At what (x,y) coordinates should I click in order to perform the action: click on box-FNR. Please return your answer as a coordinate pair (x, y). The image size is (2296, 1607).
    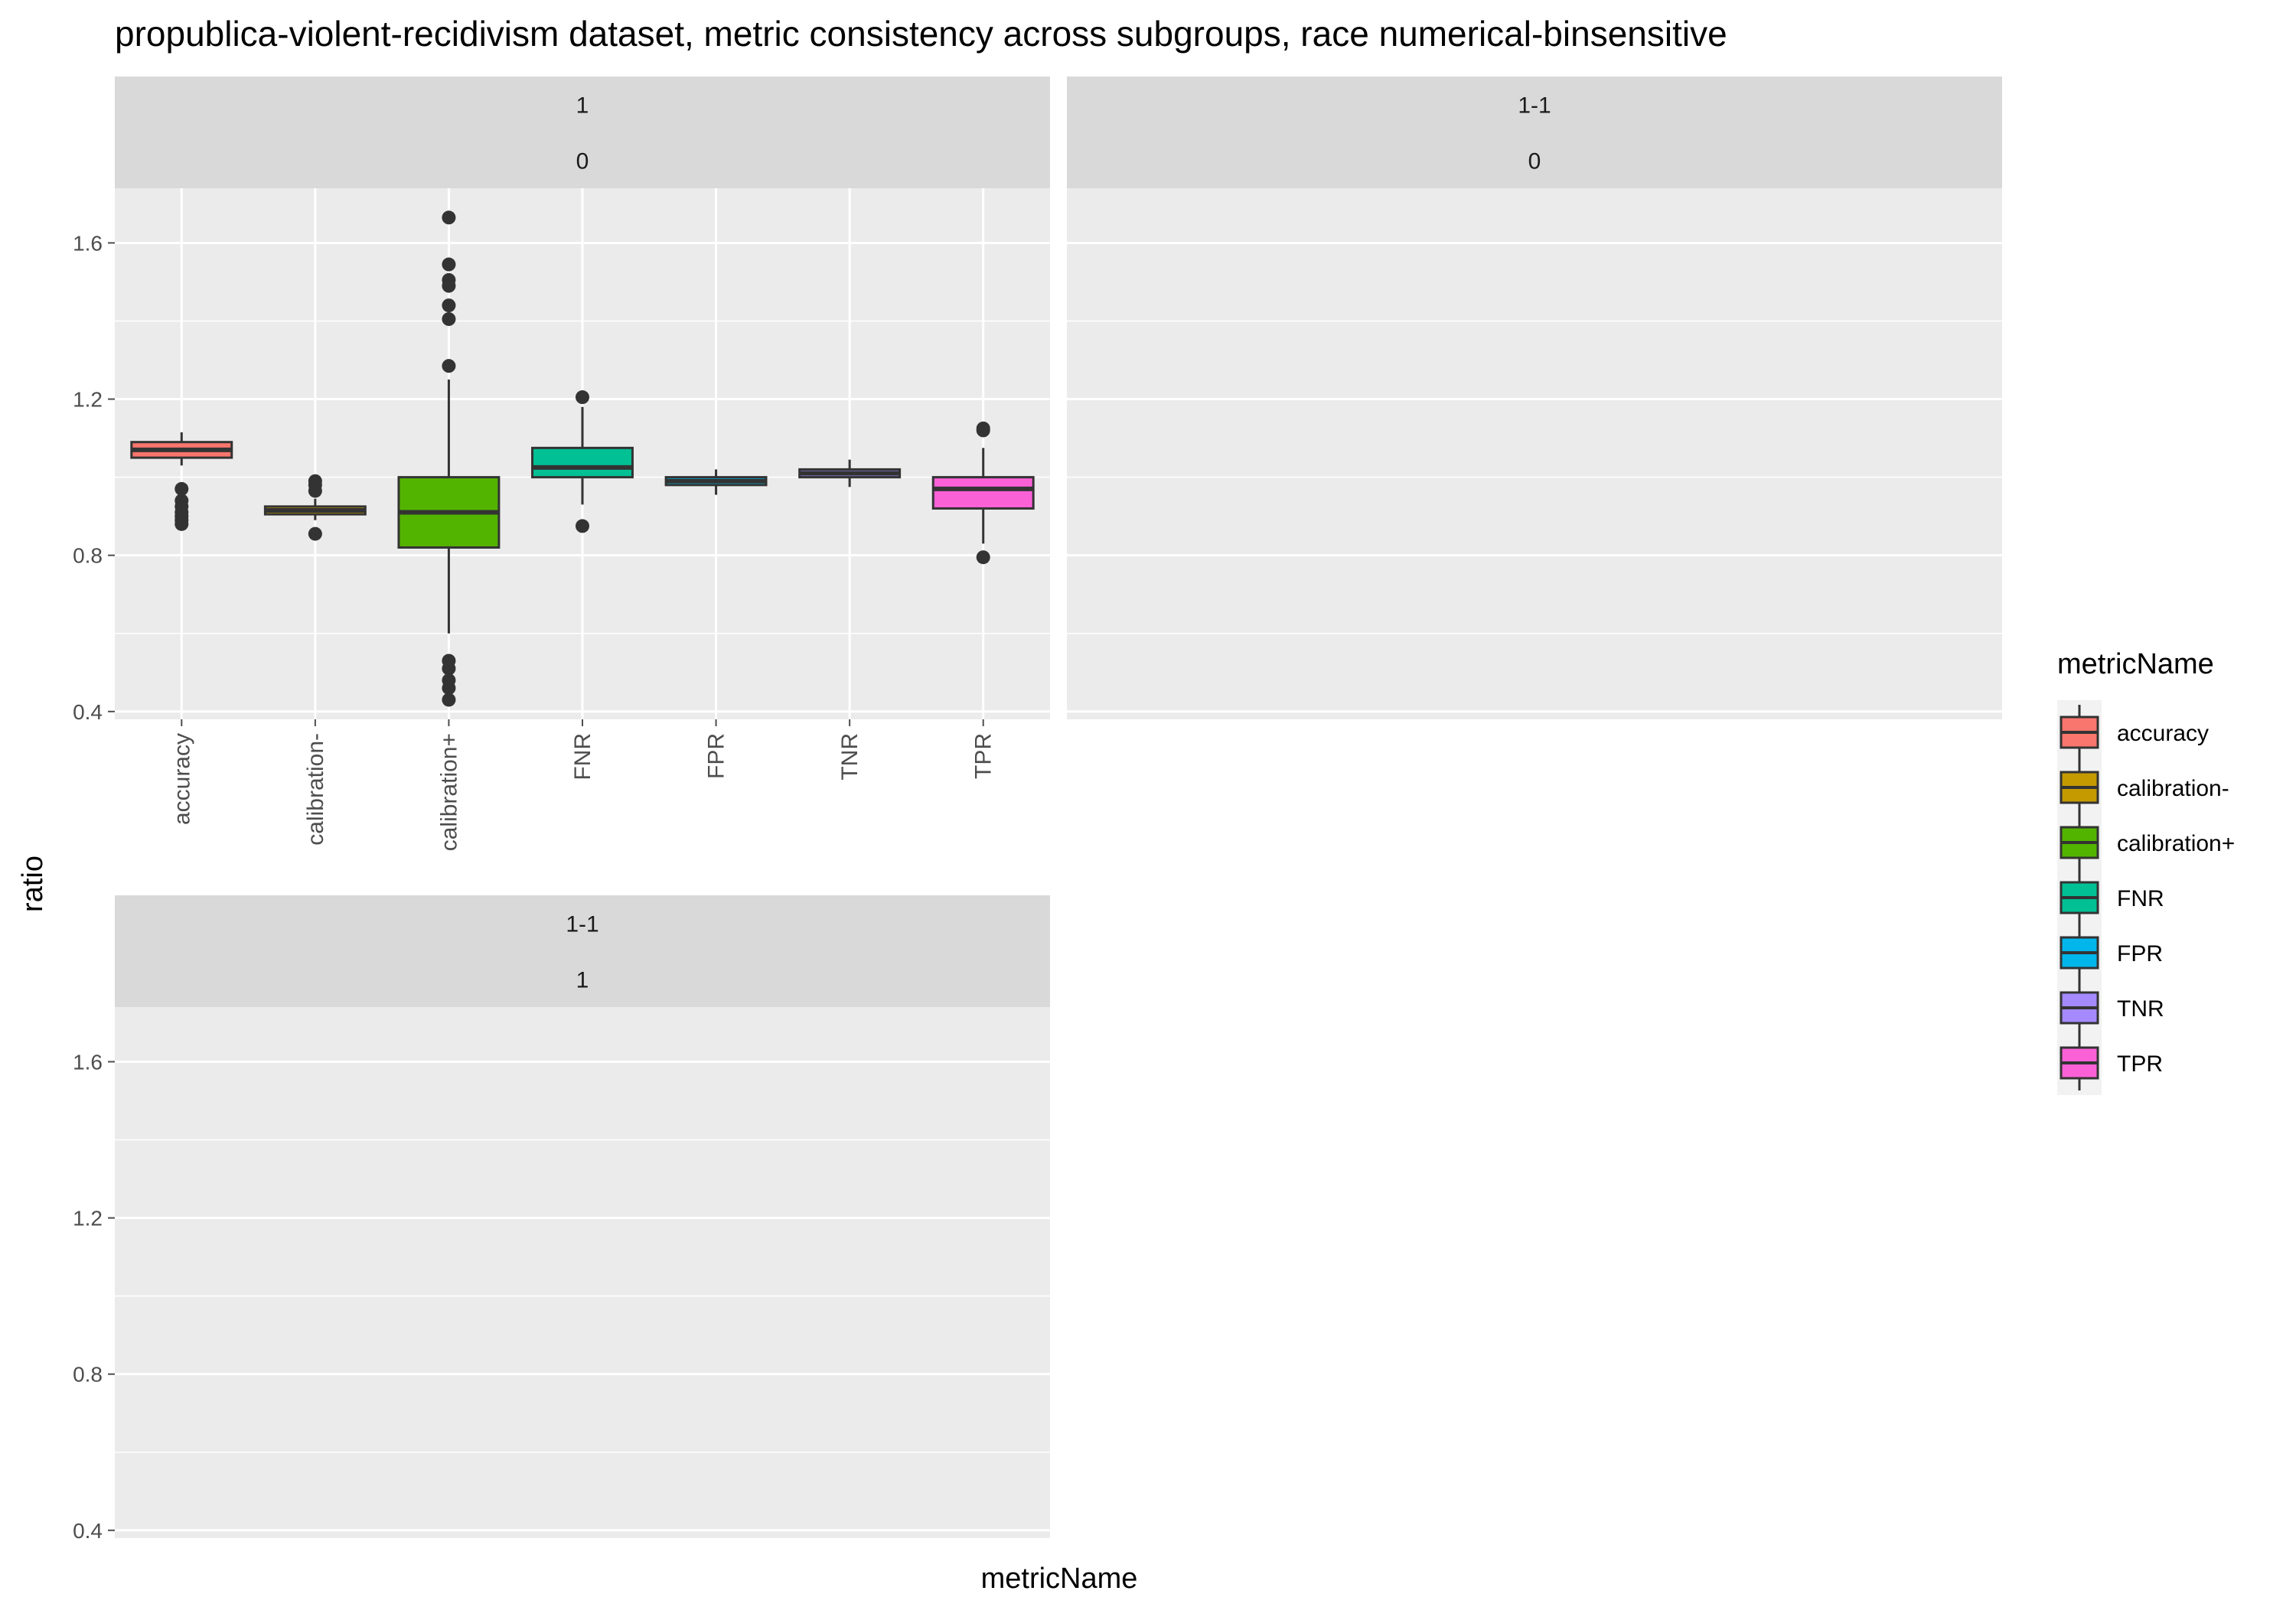
    Looking at the image, I should click on (582, 461).